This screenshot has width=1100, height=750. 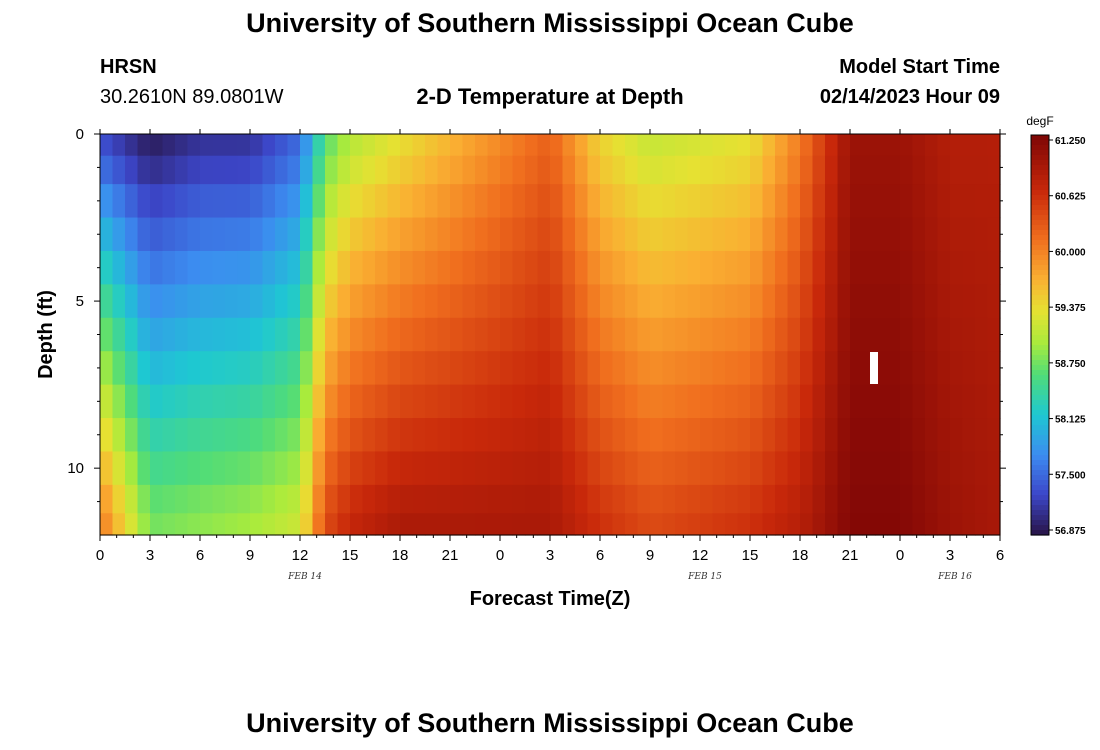 I want to click on station-coordinates: 30.2610N 89.0801W, so click(x=192, y=97).